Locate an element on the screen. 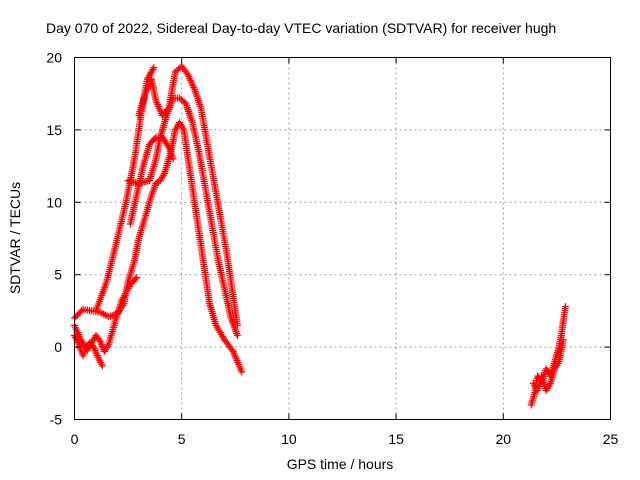 Image resolution: width=640 pixels, height=480 pixels. x-tick-label: 10 is located at coordinates (289, 439).